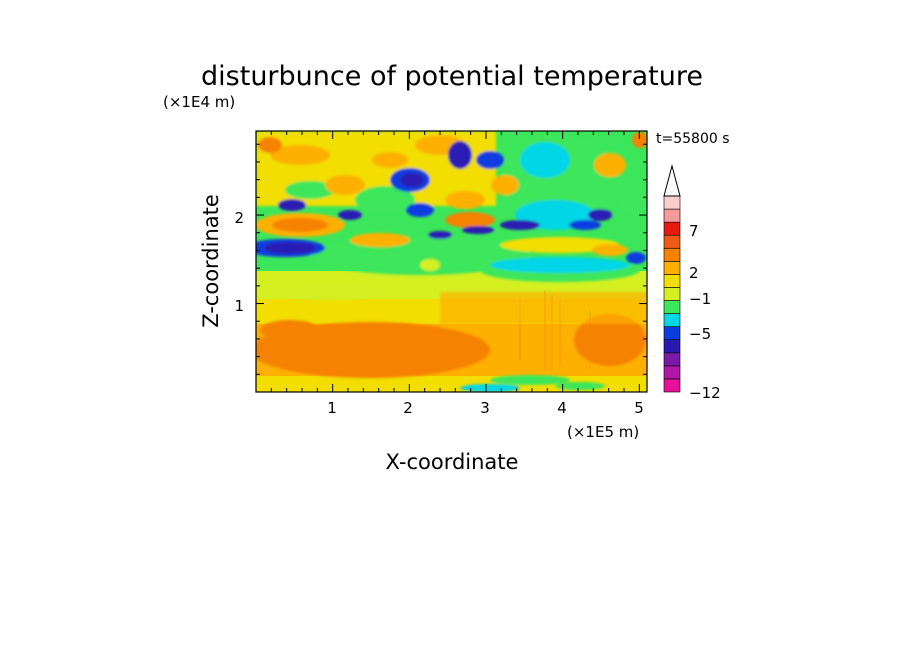 The height and width of the screenshot is (654, 904). I want to click on colorbar-tick-label-minus1: −1, so click(700, 299).